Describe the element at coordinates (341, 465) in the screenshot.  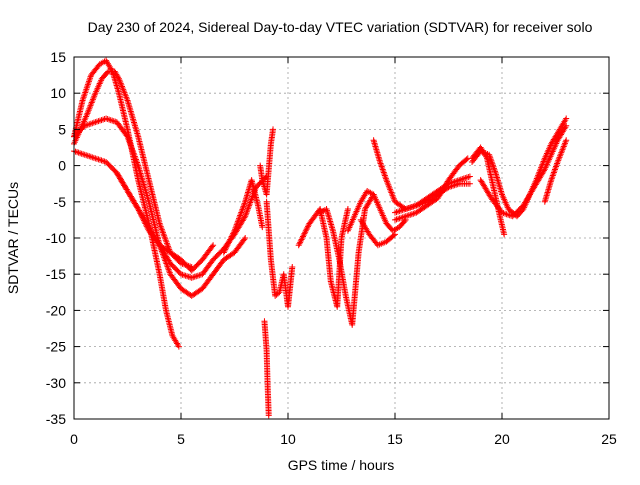
I see `x-axis-label: GPS time / hours` at that location.